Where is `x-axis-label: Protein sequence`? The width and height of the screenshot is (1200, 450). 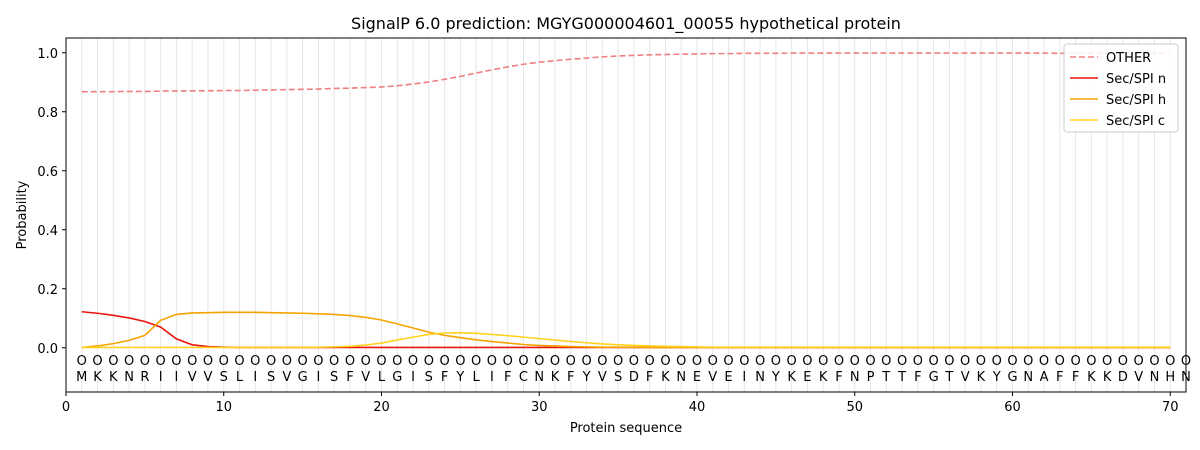 x-axis-label: Protein sequence is located at coordinates (626, 428).